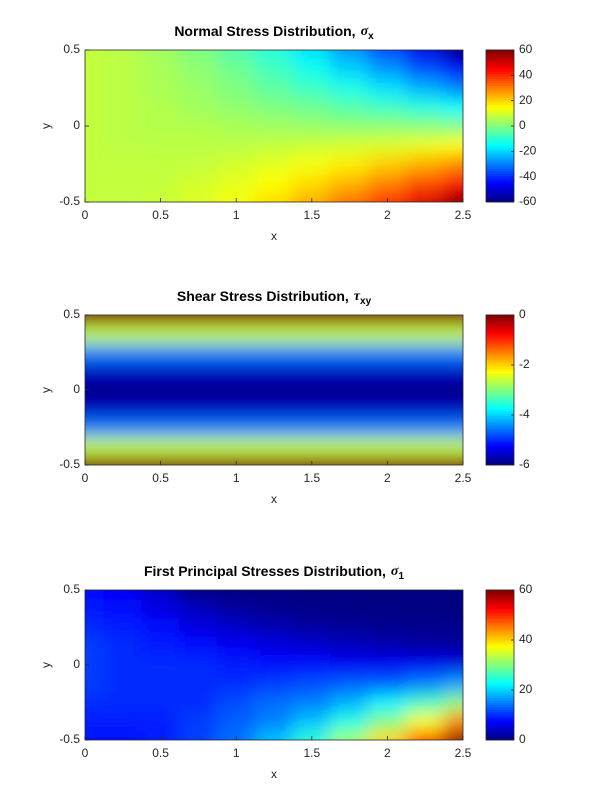 The image size is (614, 810). I want to click on colorbar-tick-label: -60, so click(528, 201).